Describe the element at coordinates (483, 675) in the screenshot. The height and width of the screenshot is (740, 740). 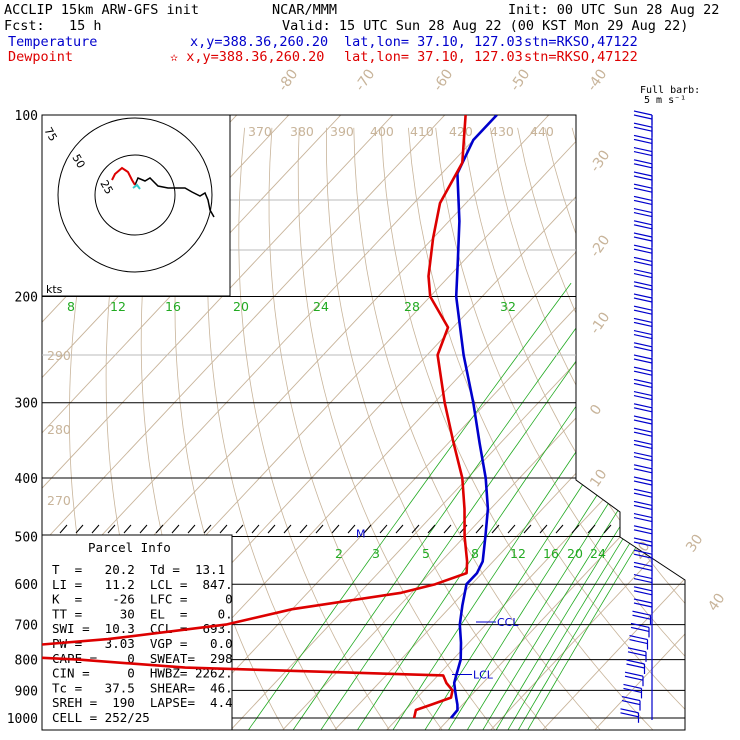
I see `level-marker: LCL` at that location.